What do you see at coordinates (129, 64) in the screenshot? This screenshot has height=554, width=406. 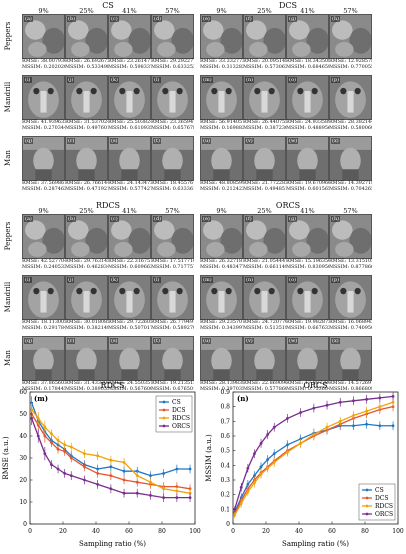 I see `metric-caption: RMSE: 23.261471 MSSIM: 0.598337` at bounding box center [129, 64].